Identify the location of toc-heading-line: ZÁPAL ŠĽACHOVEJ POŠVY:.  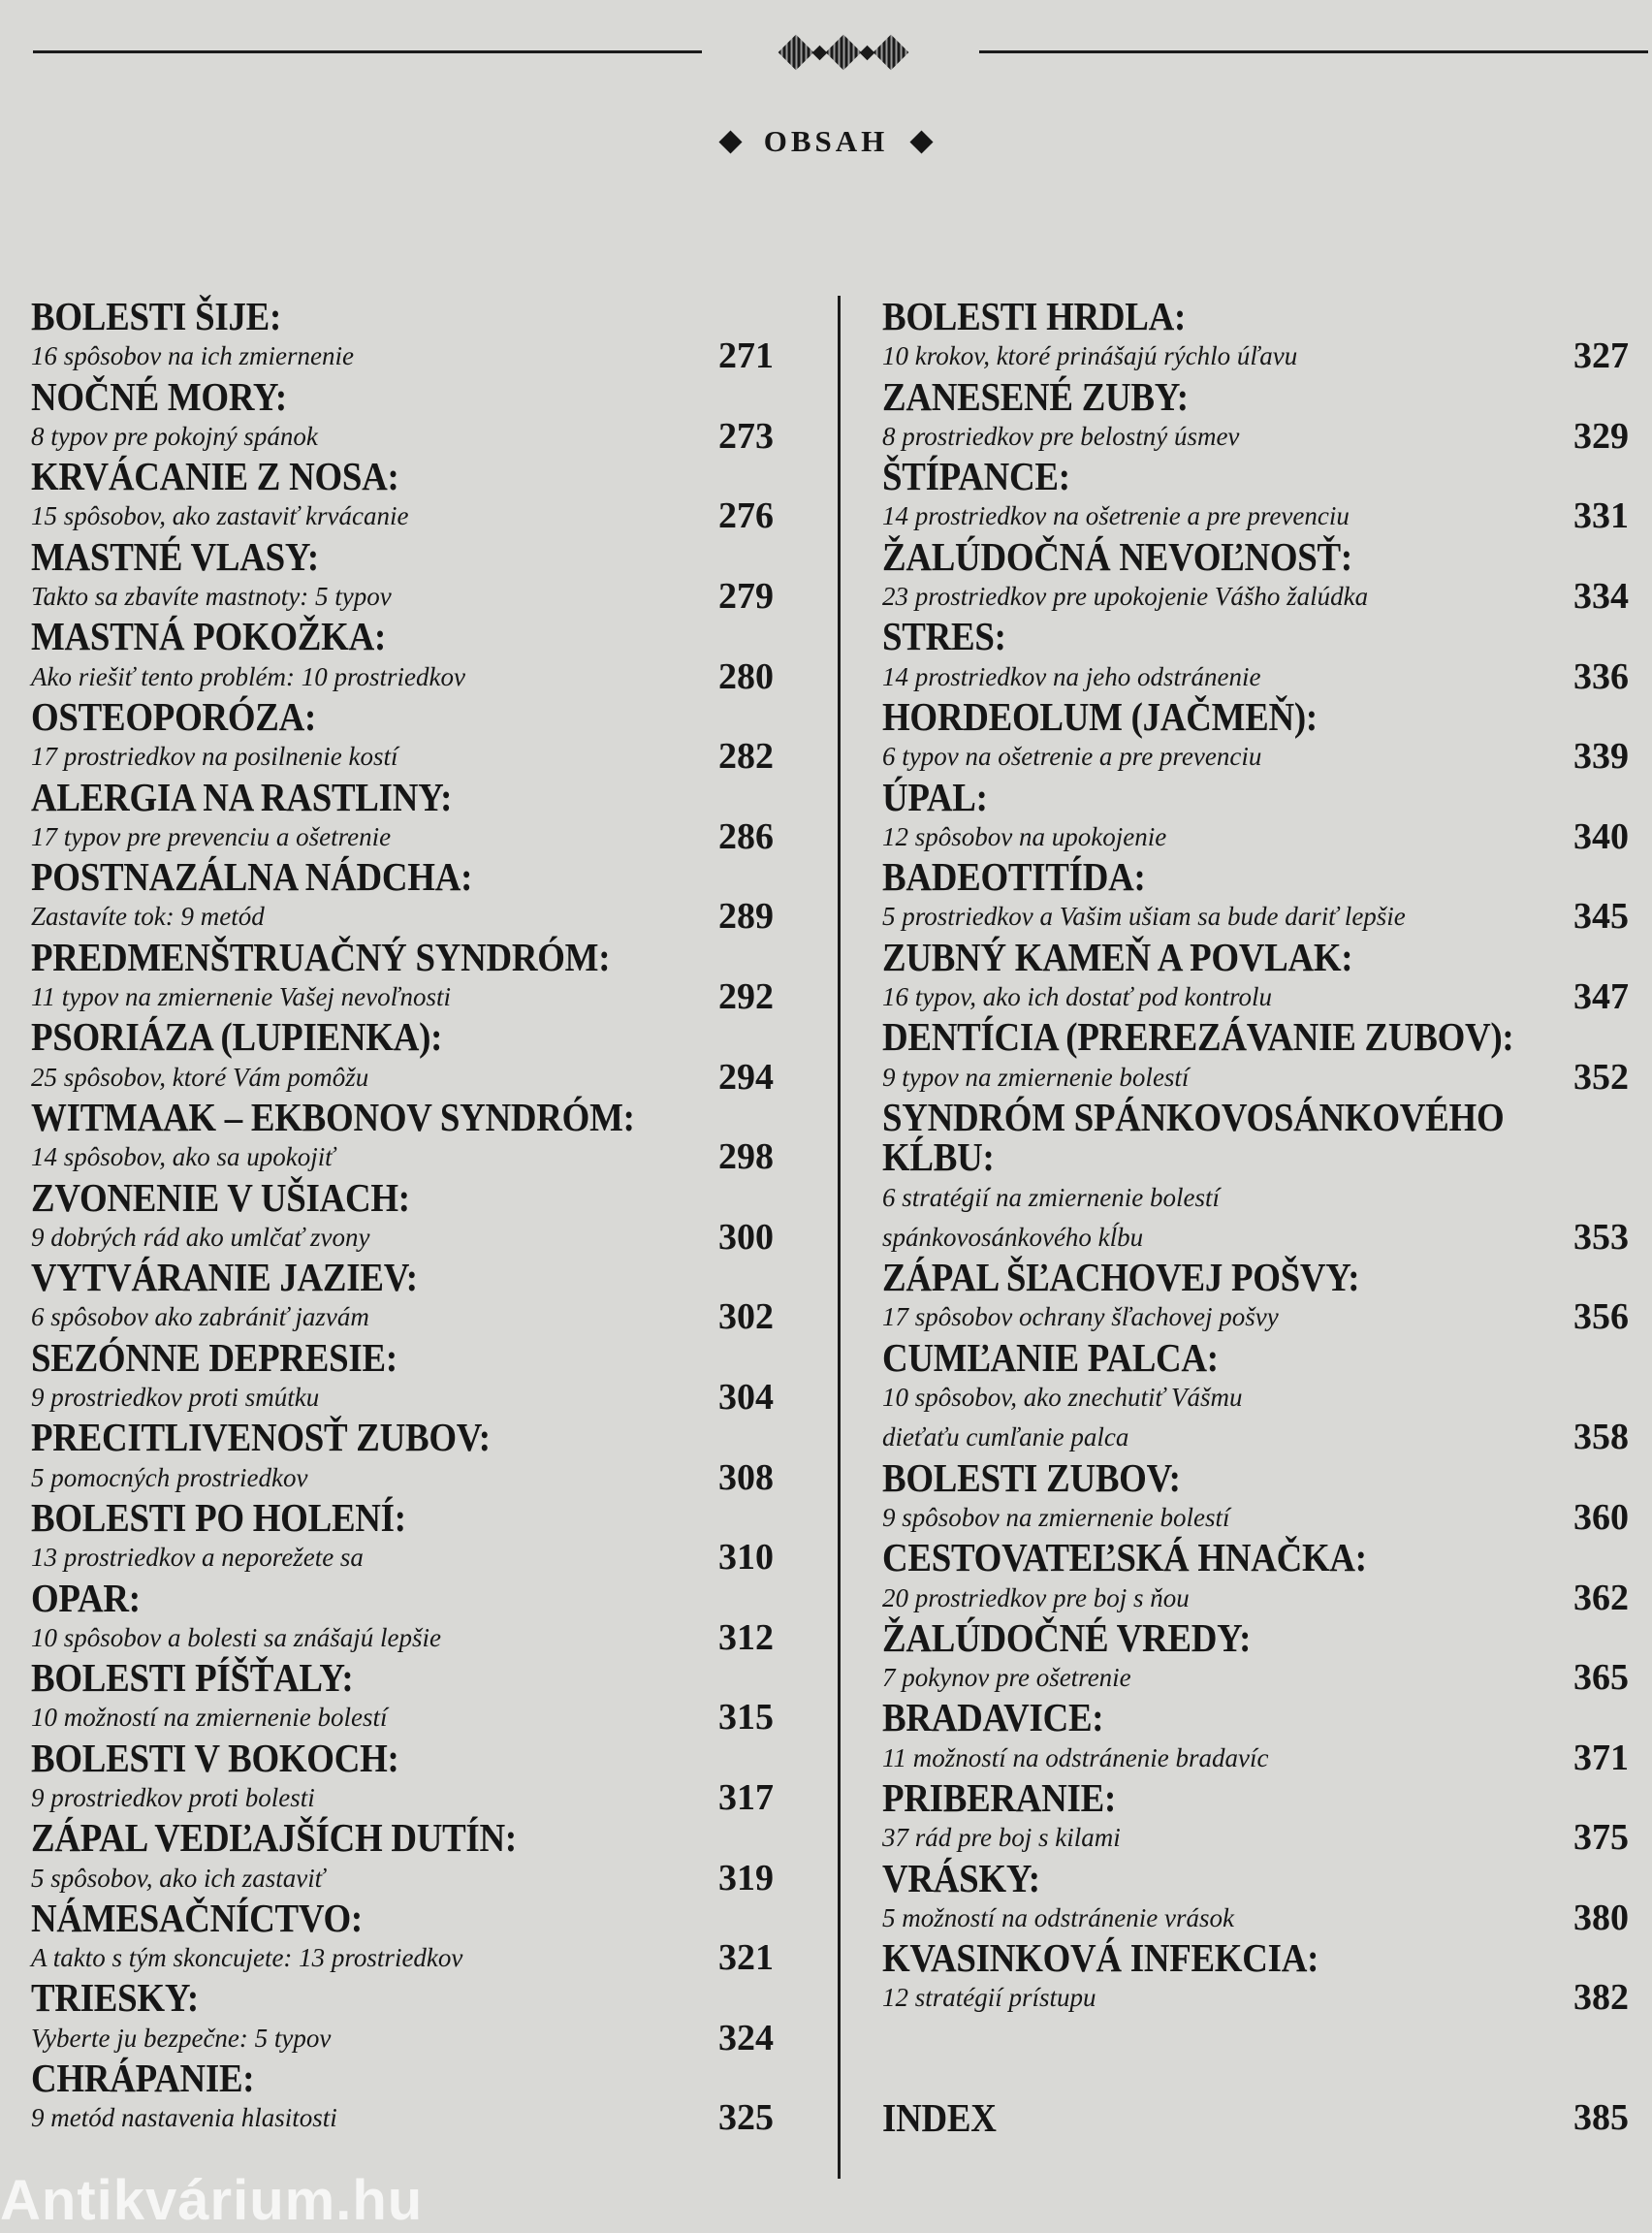
(1256, 1277).